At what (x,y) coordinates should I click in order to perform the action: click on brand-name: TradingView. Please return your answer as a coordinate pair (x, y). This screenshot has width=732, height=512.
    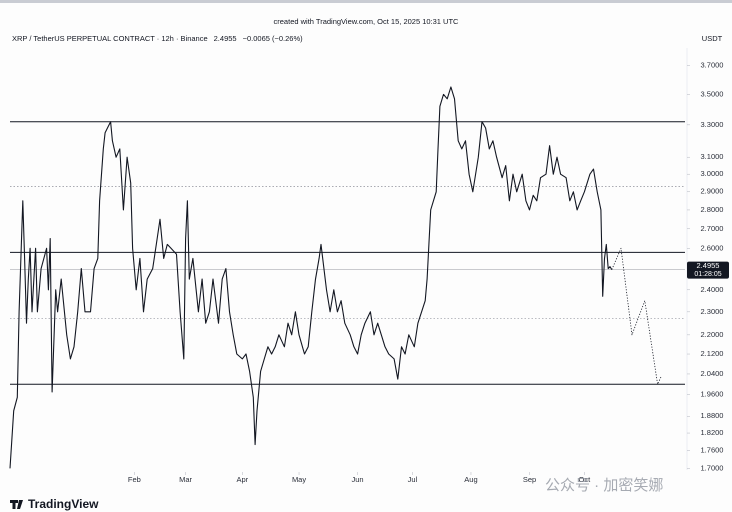
    Looking at the image, I should click on (63, 504).